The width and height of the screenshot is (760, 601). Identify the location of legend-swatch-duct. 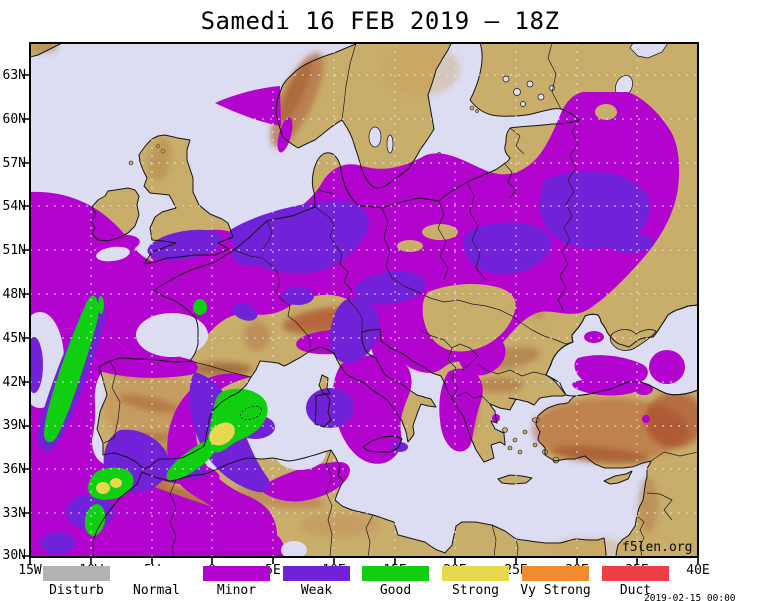
(635, 573).